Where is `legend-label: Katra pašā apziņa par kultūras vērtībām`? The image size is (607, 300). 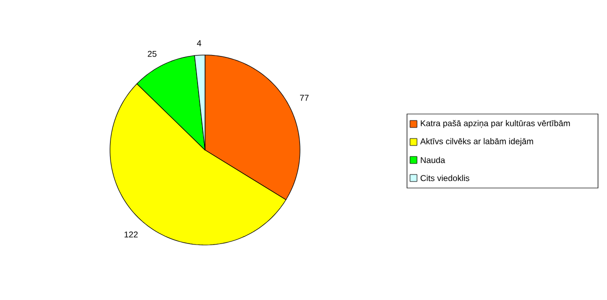
legend-label: Katra pašā apziņa par kultūras vērtībām is located at coordinates (495, 124).